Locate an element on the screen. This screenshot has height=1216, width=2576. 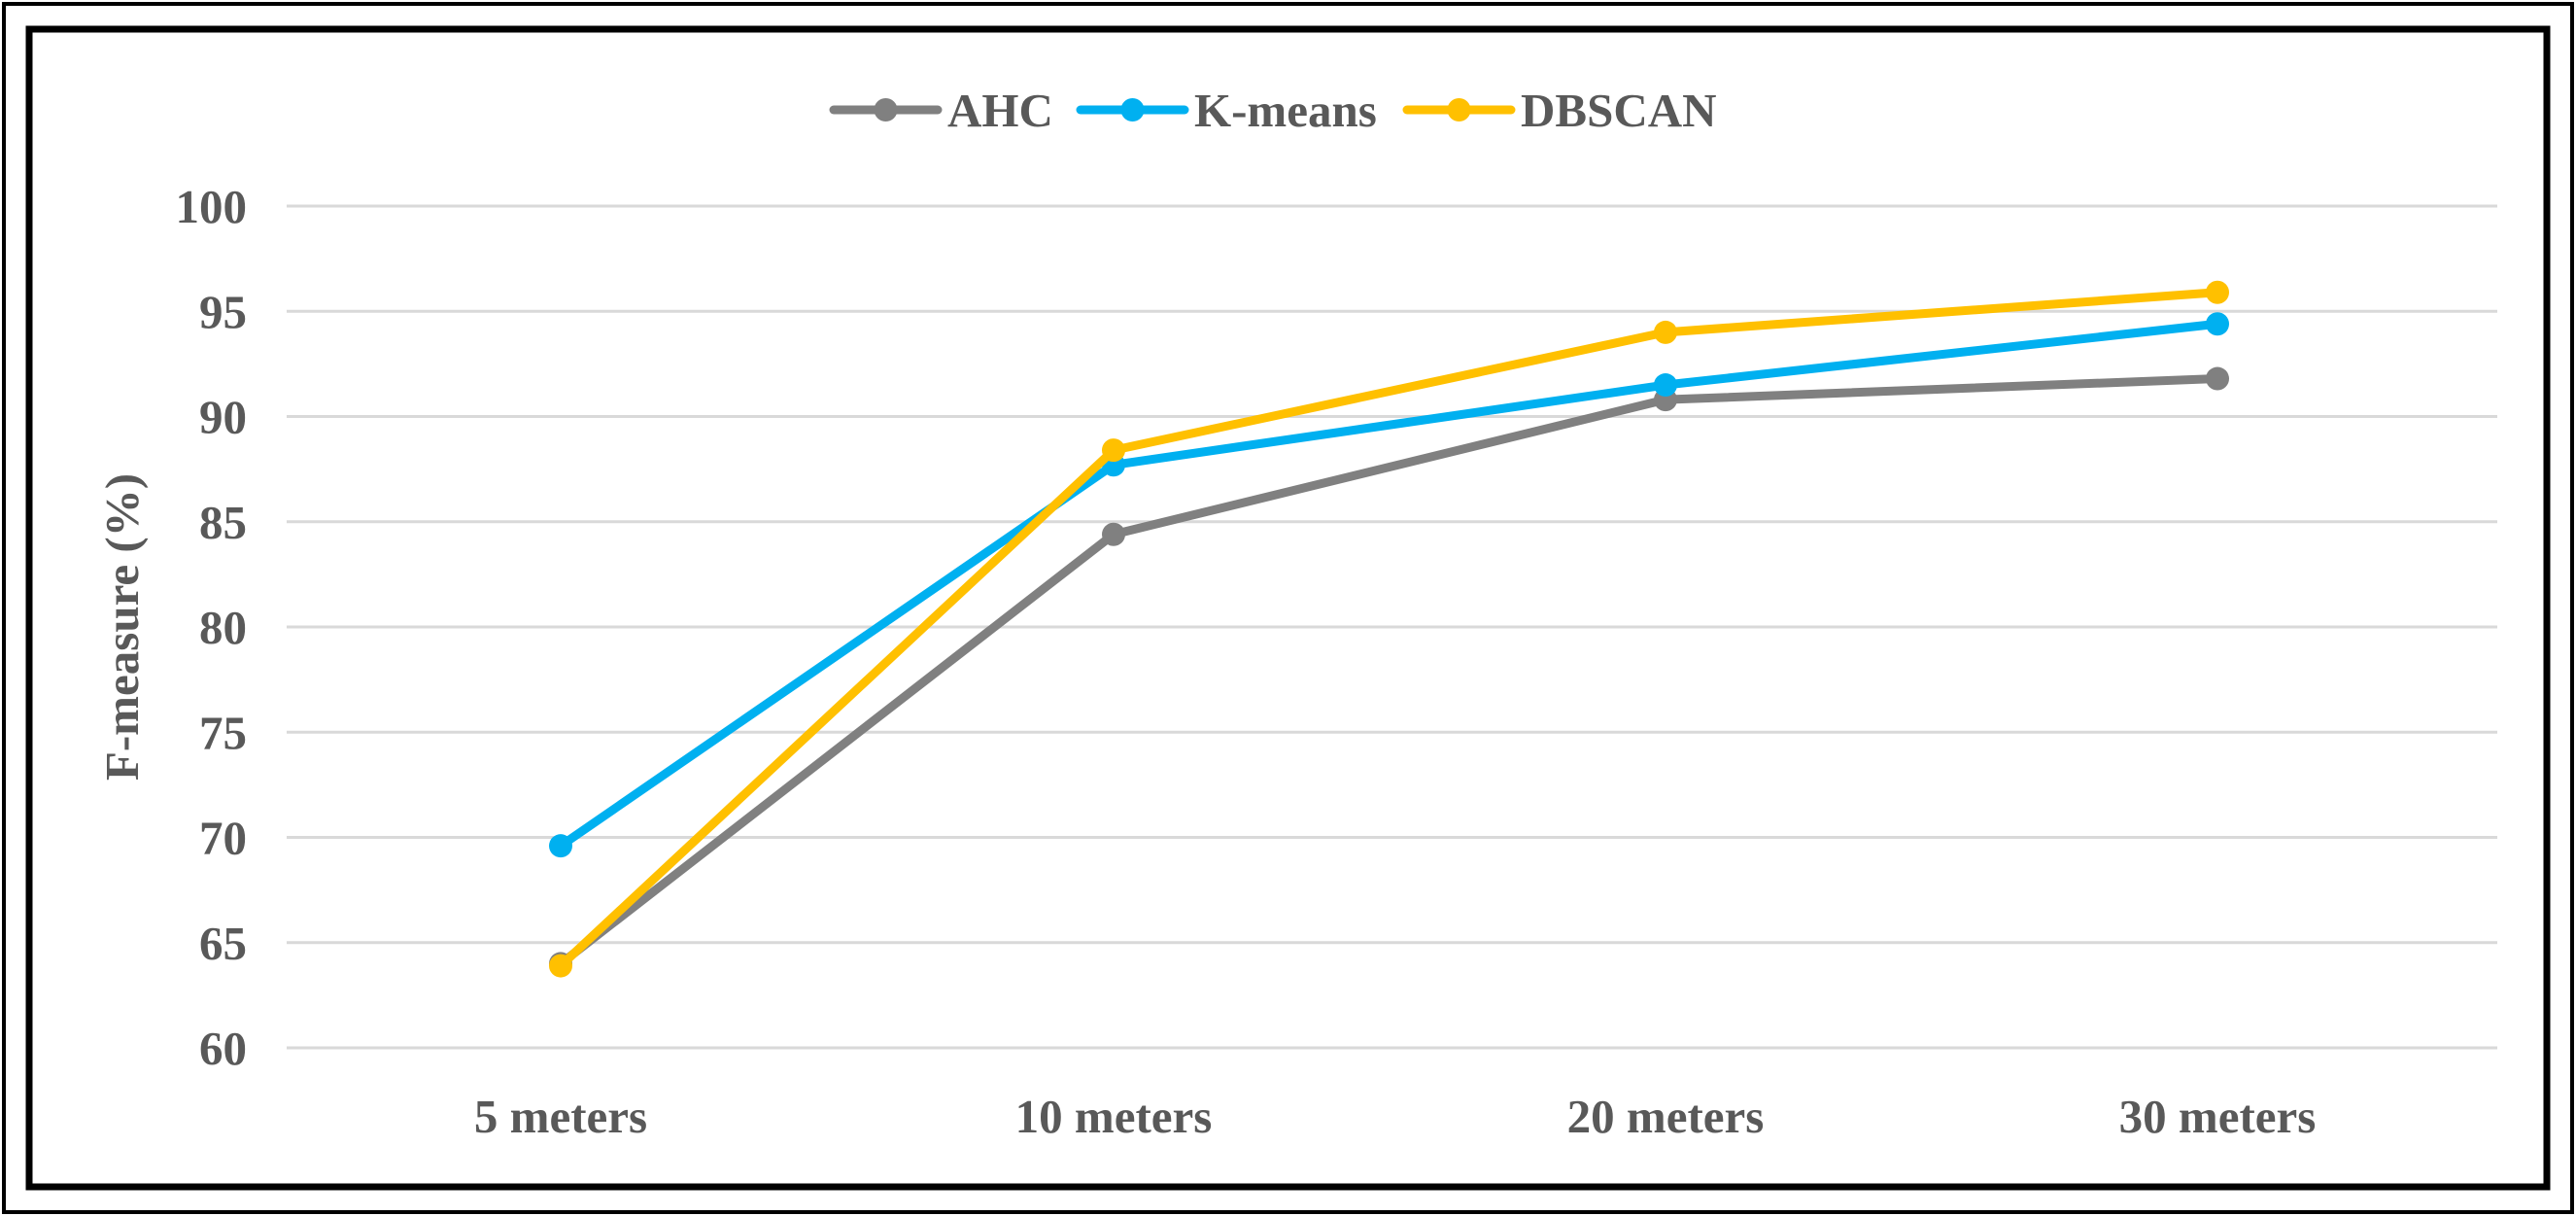
y-axis-title: F-measure (%) is located at coordinates (122, 627).